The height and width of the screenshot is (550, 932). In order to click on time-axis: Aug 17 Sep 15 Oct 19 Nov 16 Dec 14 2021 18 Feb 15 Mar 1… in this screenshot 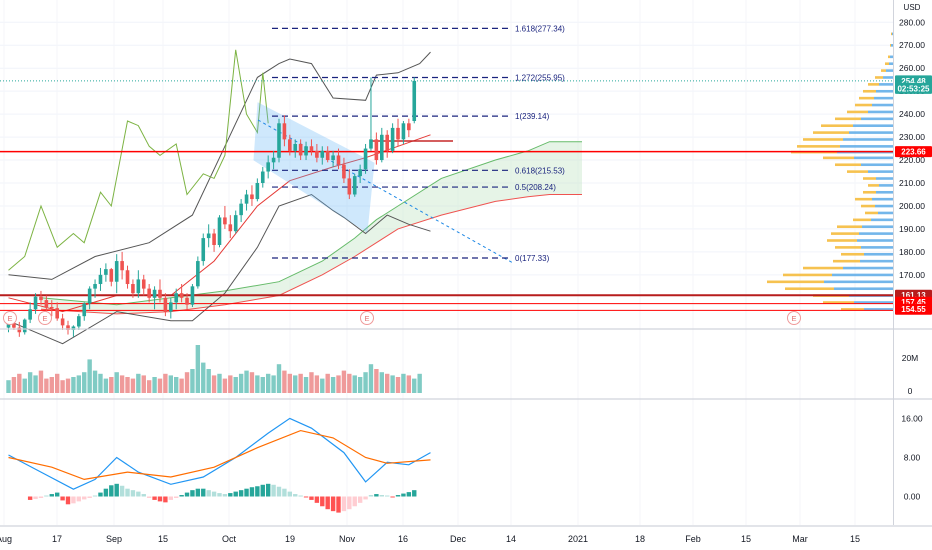, I will do `click(430, 539)`.